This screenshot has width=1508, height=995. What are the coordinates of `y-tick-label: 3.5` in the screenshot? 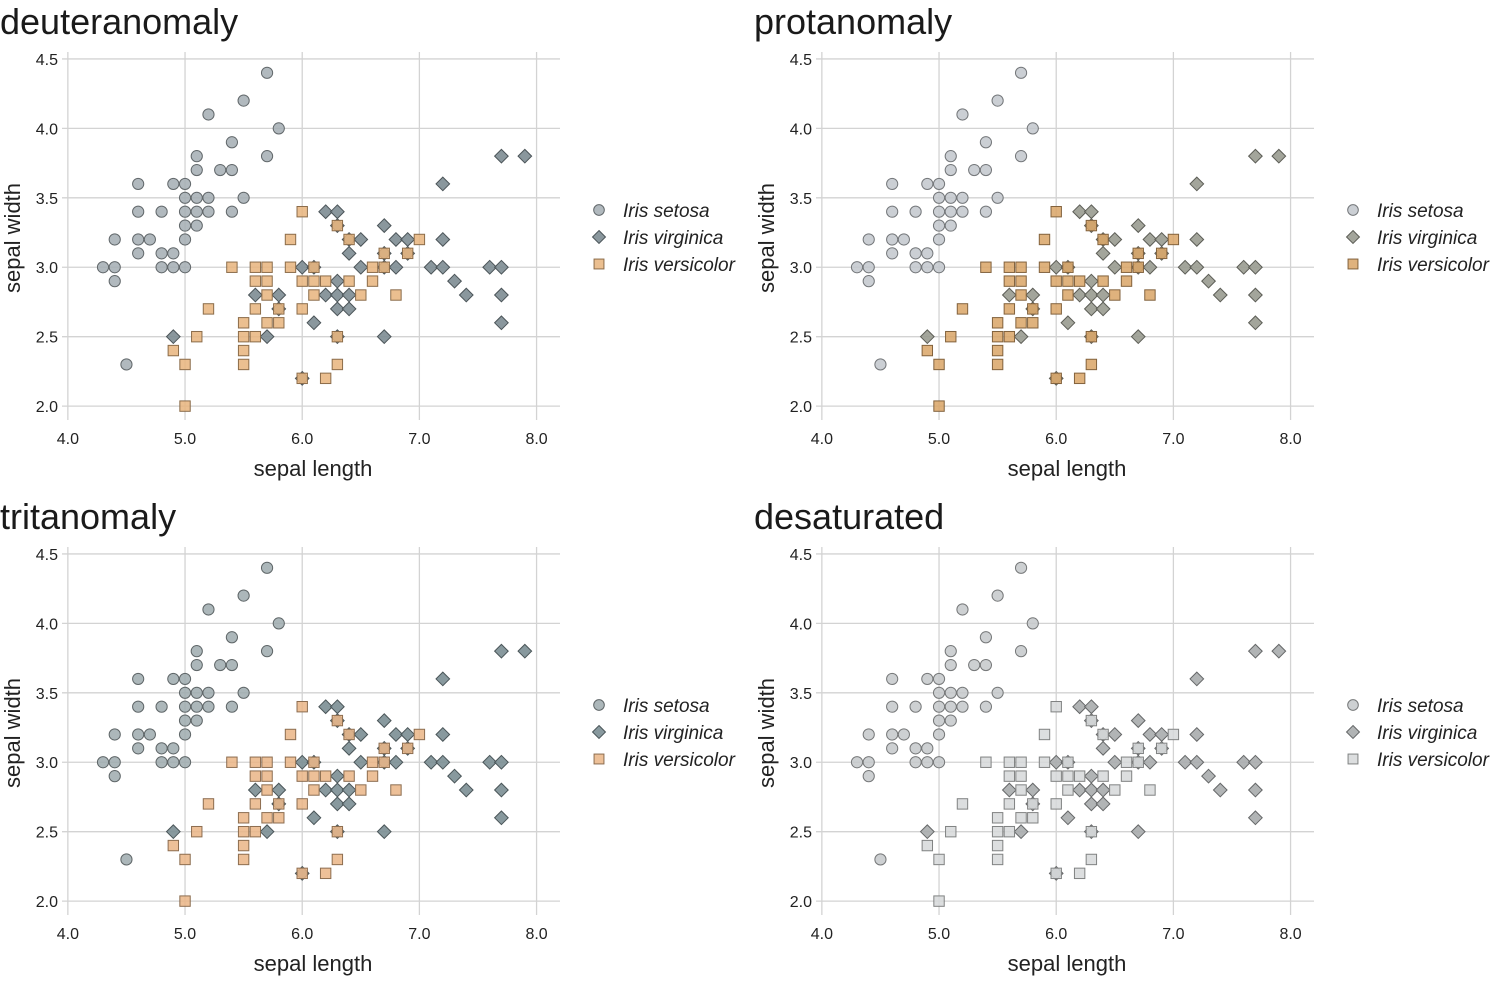 It's located at (801, 694).